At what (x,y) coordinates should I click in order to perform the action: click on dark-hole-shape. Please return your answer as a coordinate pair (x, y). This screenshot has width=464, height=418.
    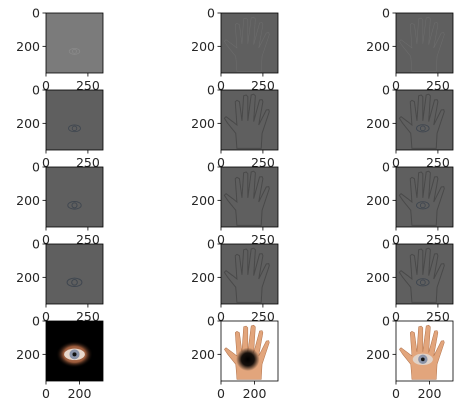
    Looking at the image, I should click on (248, 359).